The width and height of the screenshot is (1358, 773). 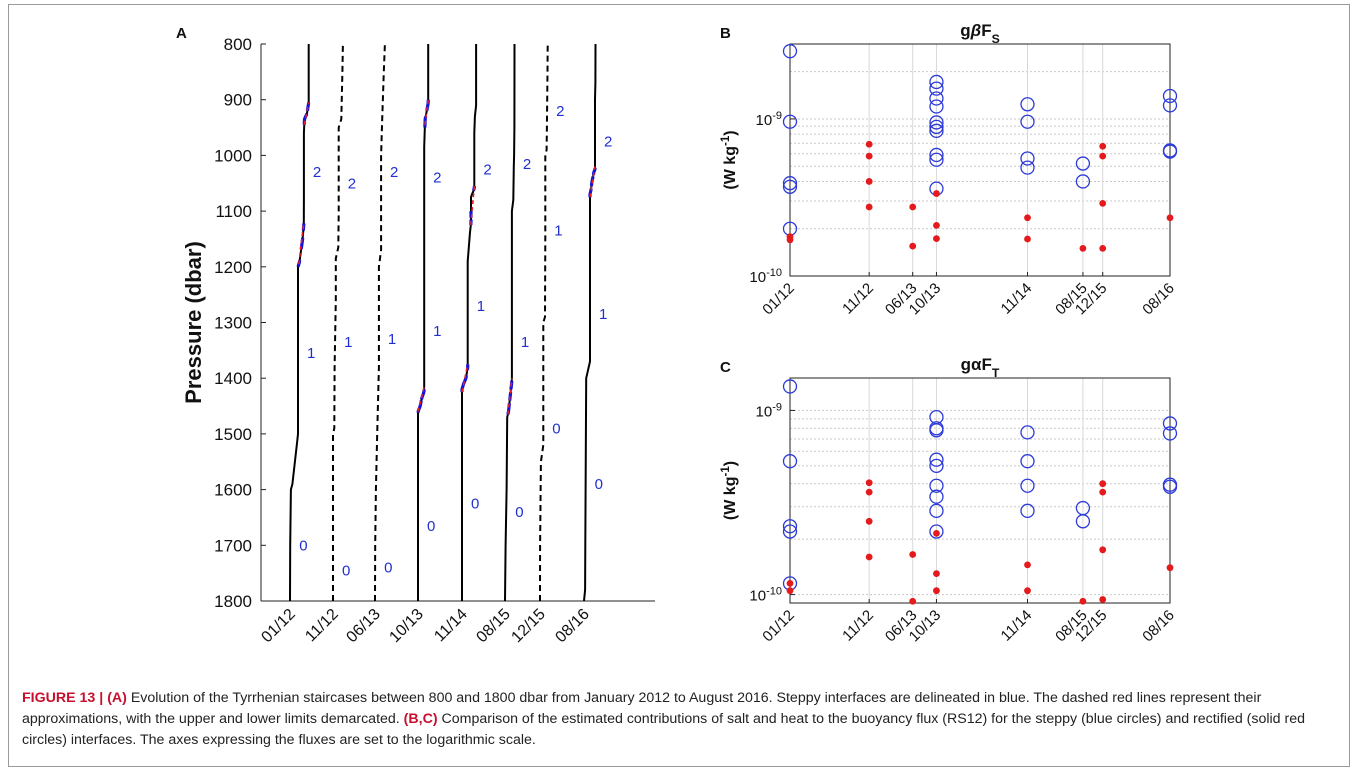 I want to click on panel-a-x-tick-label: 11/12, so click(x=322, y=626).